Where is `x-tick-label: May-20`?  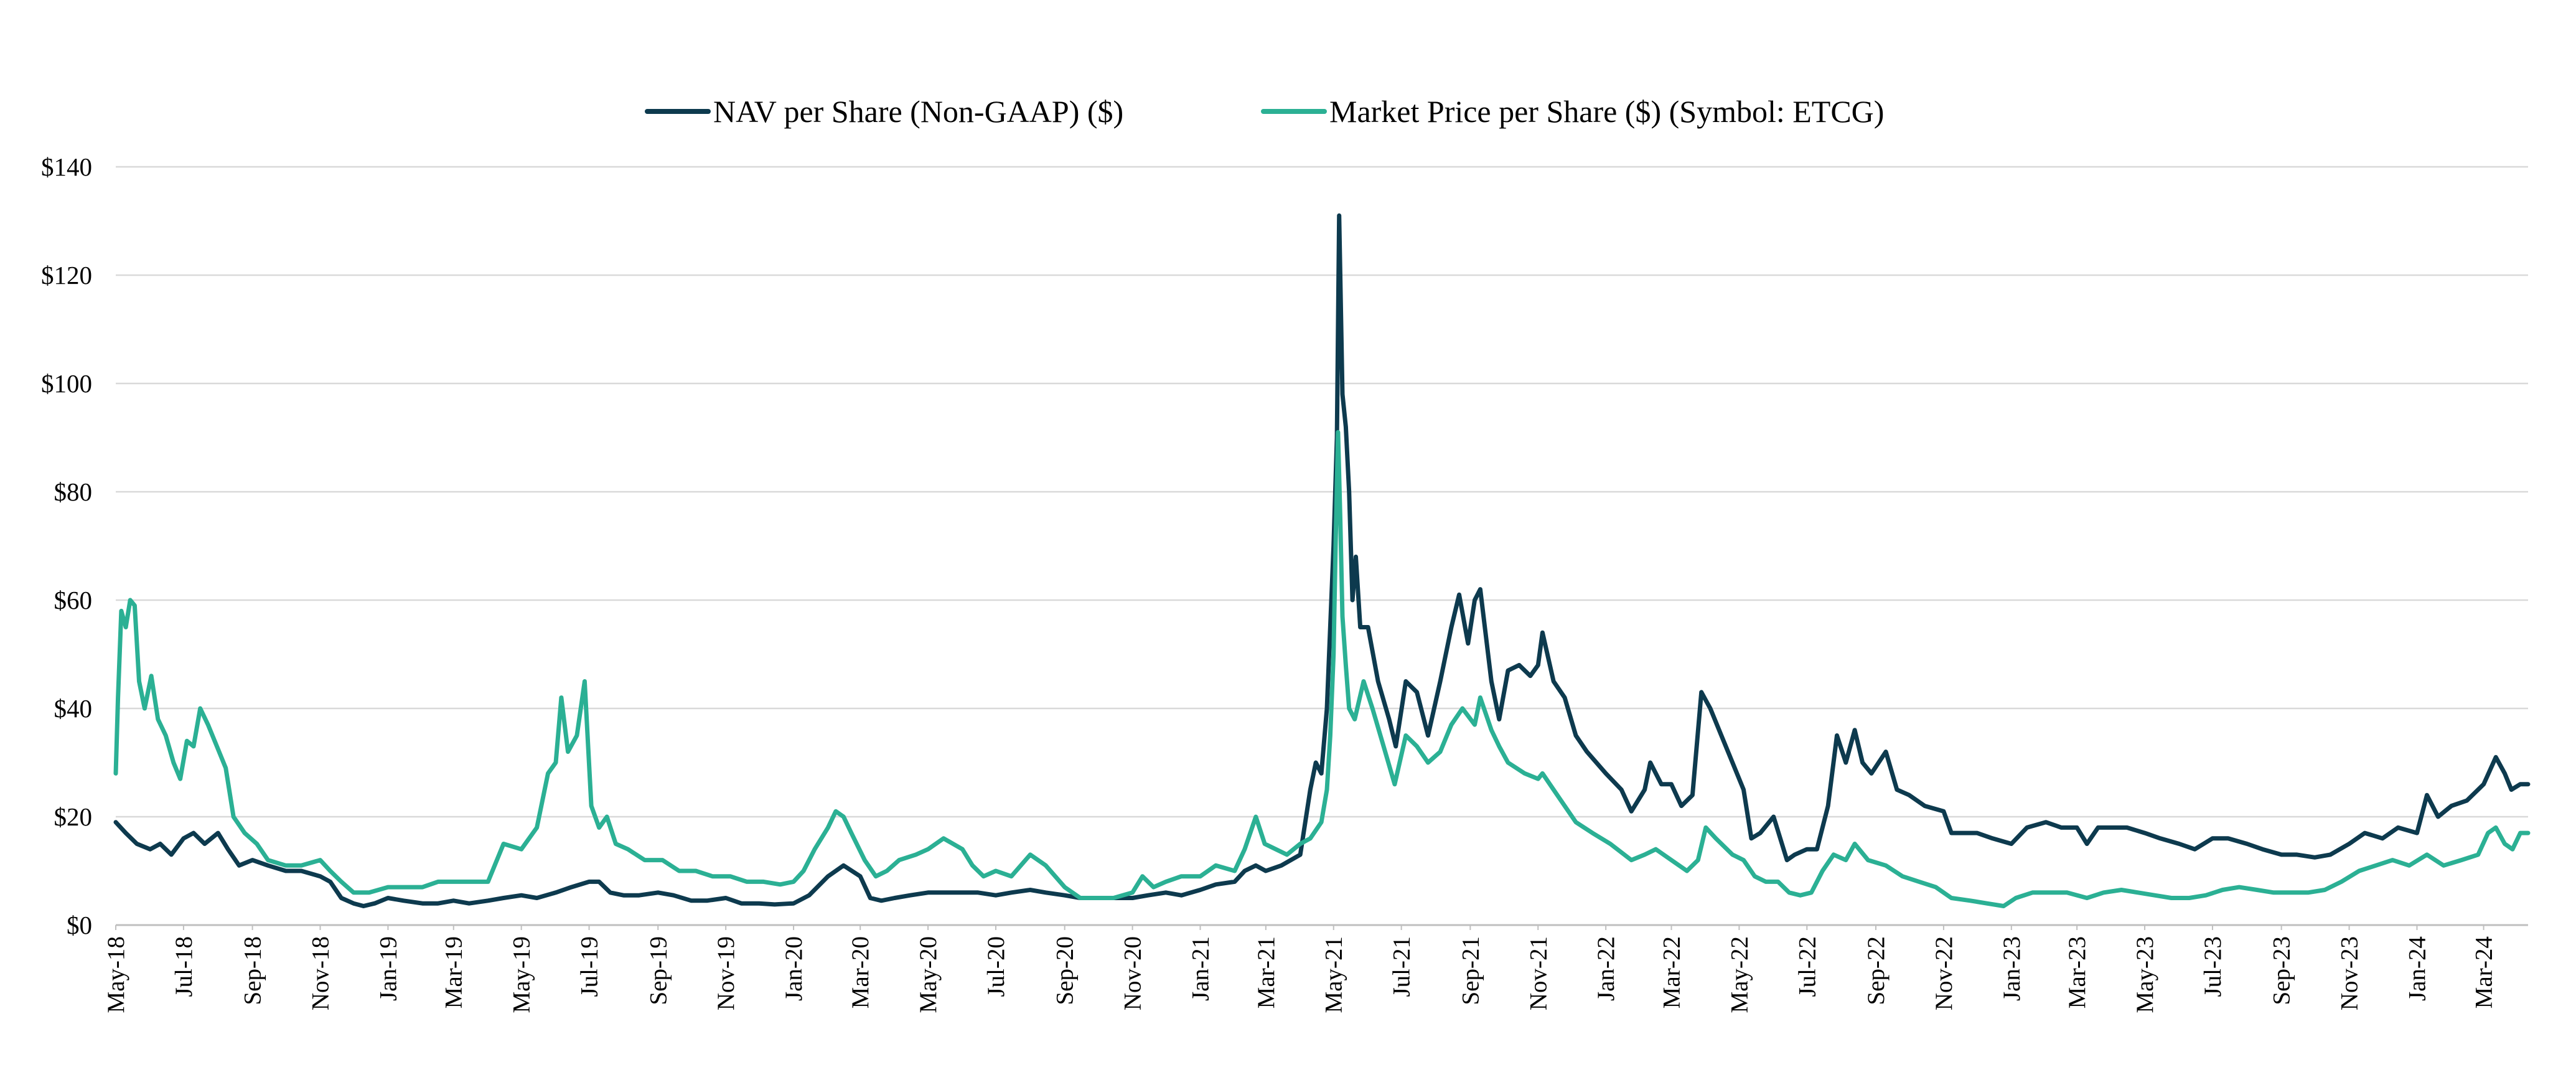
x-tick-label: May-20 is located at coordinates (928, 974).